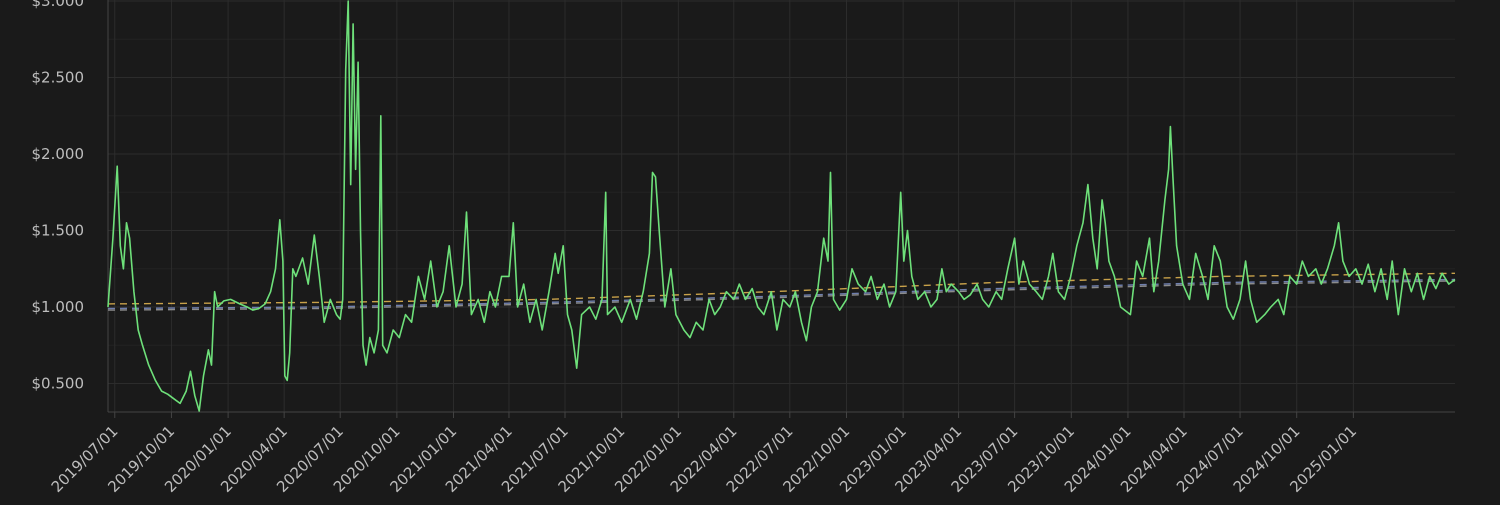 Image resolution: width=1500 pixels, height=505 pixels. I want to click on y-tick-label: $2.000, so click(58, 154).